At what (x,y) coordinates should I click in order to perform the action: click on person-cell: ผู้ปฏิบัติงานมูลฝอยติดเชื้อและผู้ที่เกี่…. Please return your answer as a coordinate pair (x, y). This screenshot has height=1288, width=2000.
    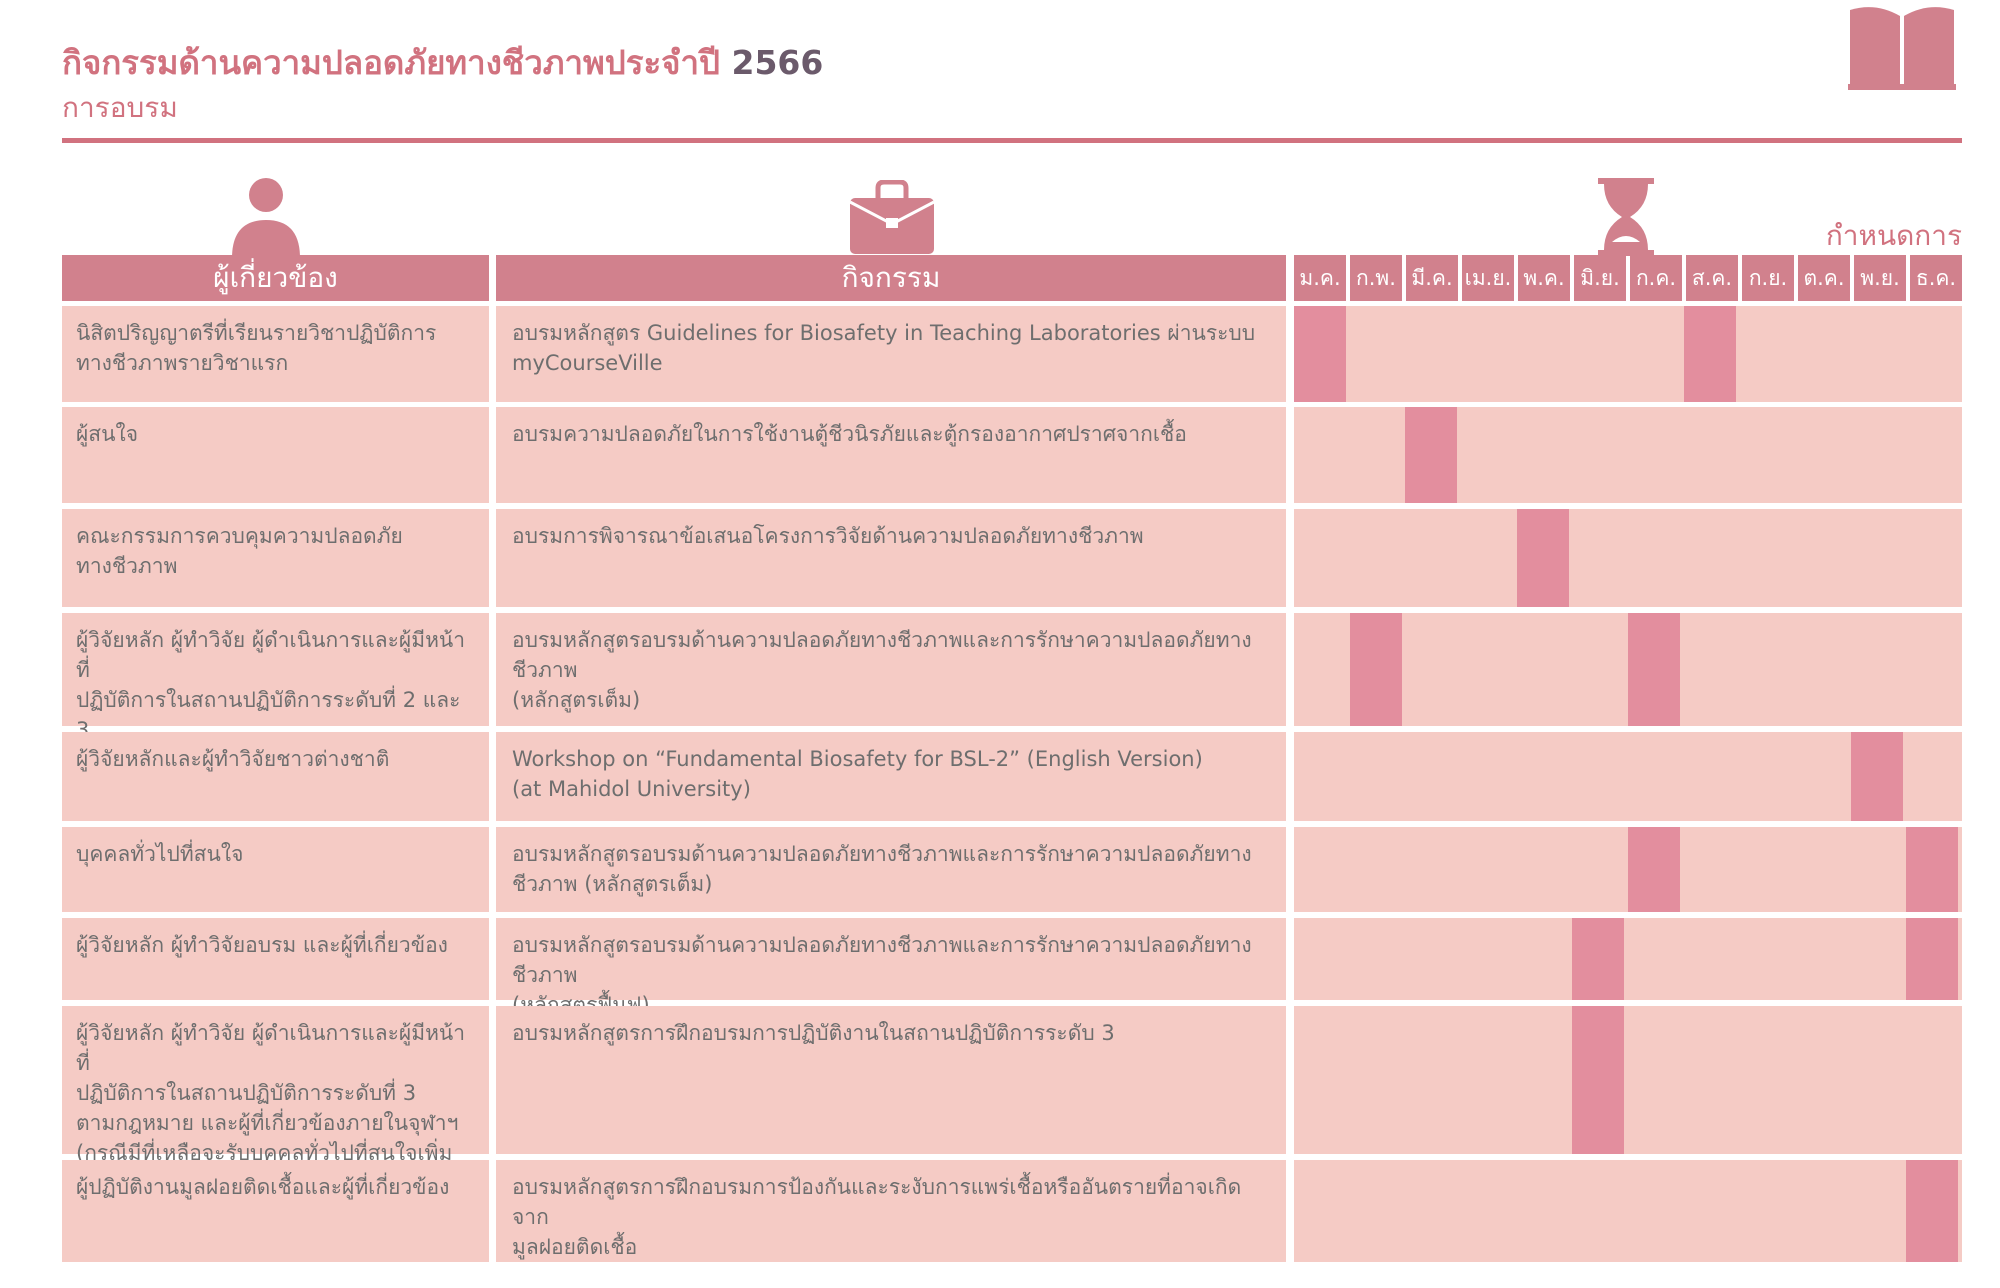
    Looking at the image, I should click on (275, 1211).